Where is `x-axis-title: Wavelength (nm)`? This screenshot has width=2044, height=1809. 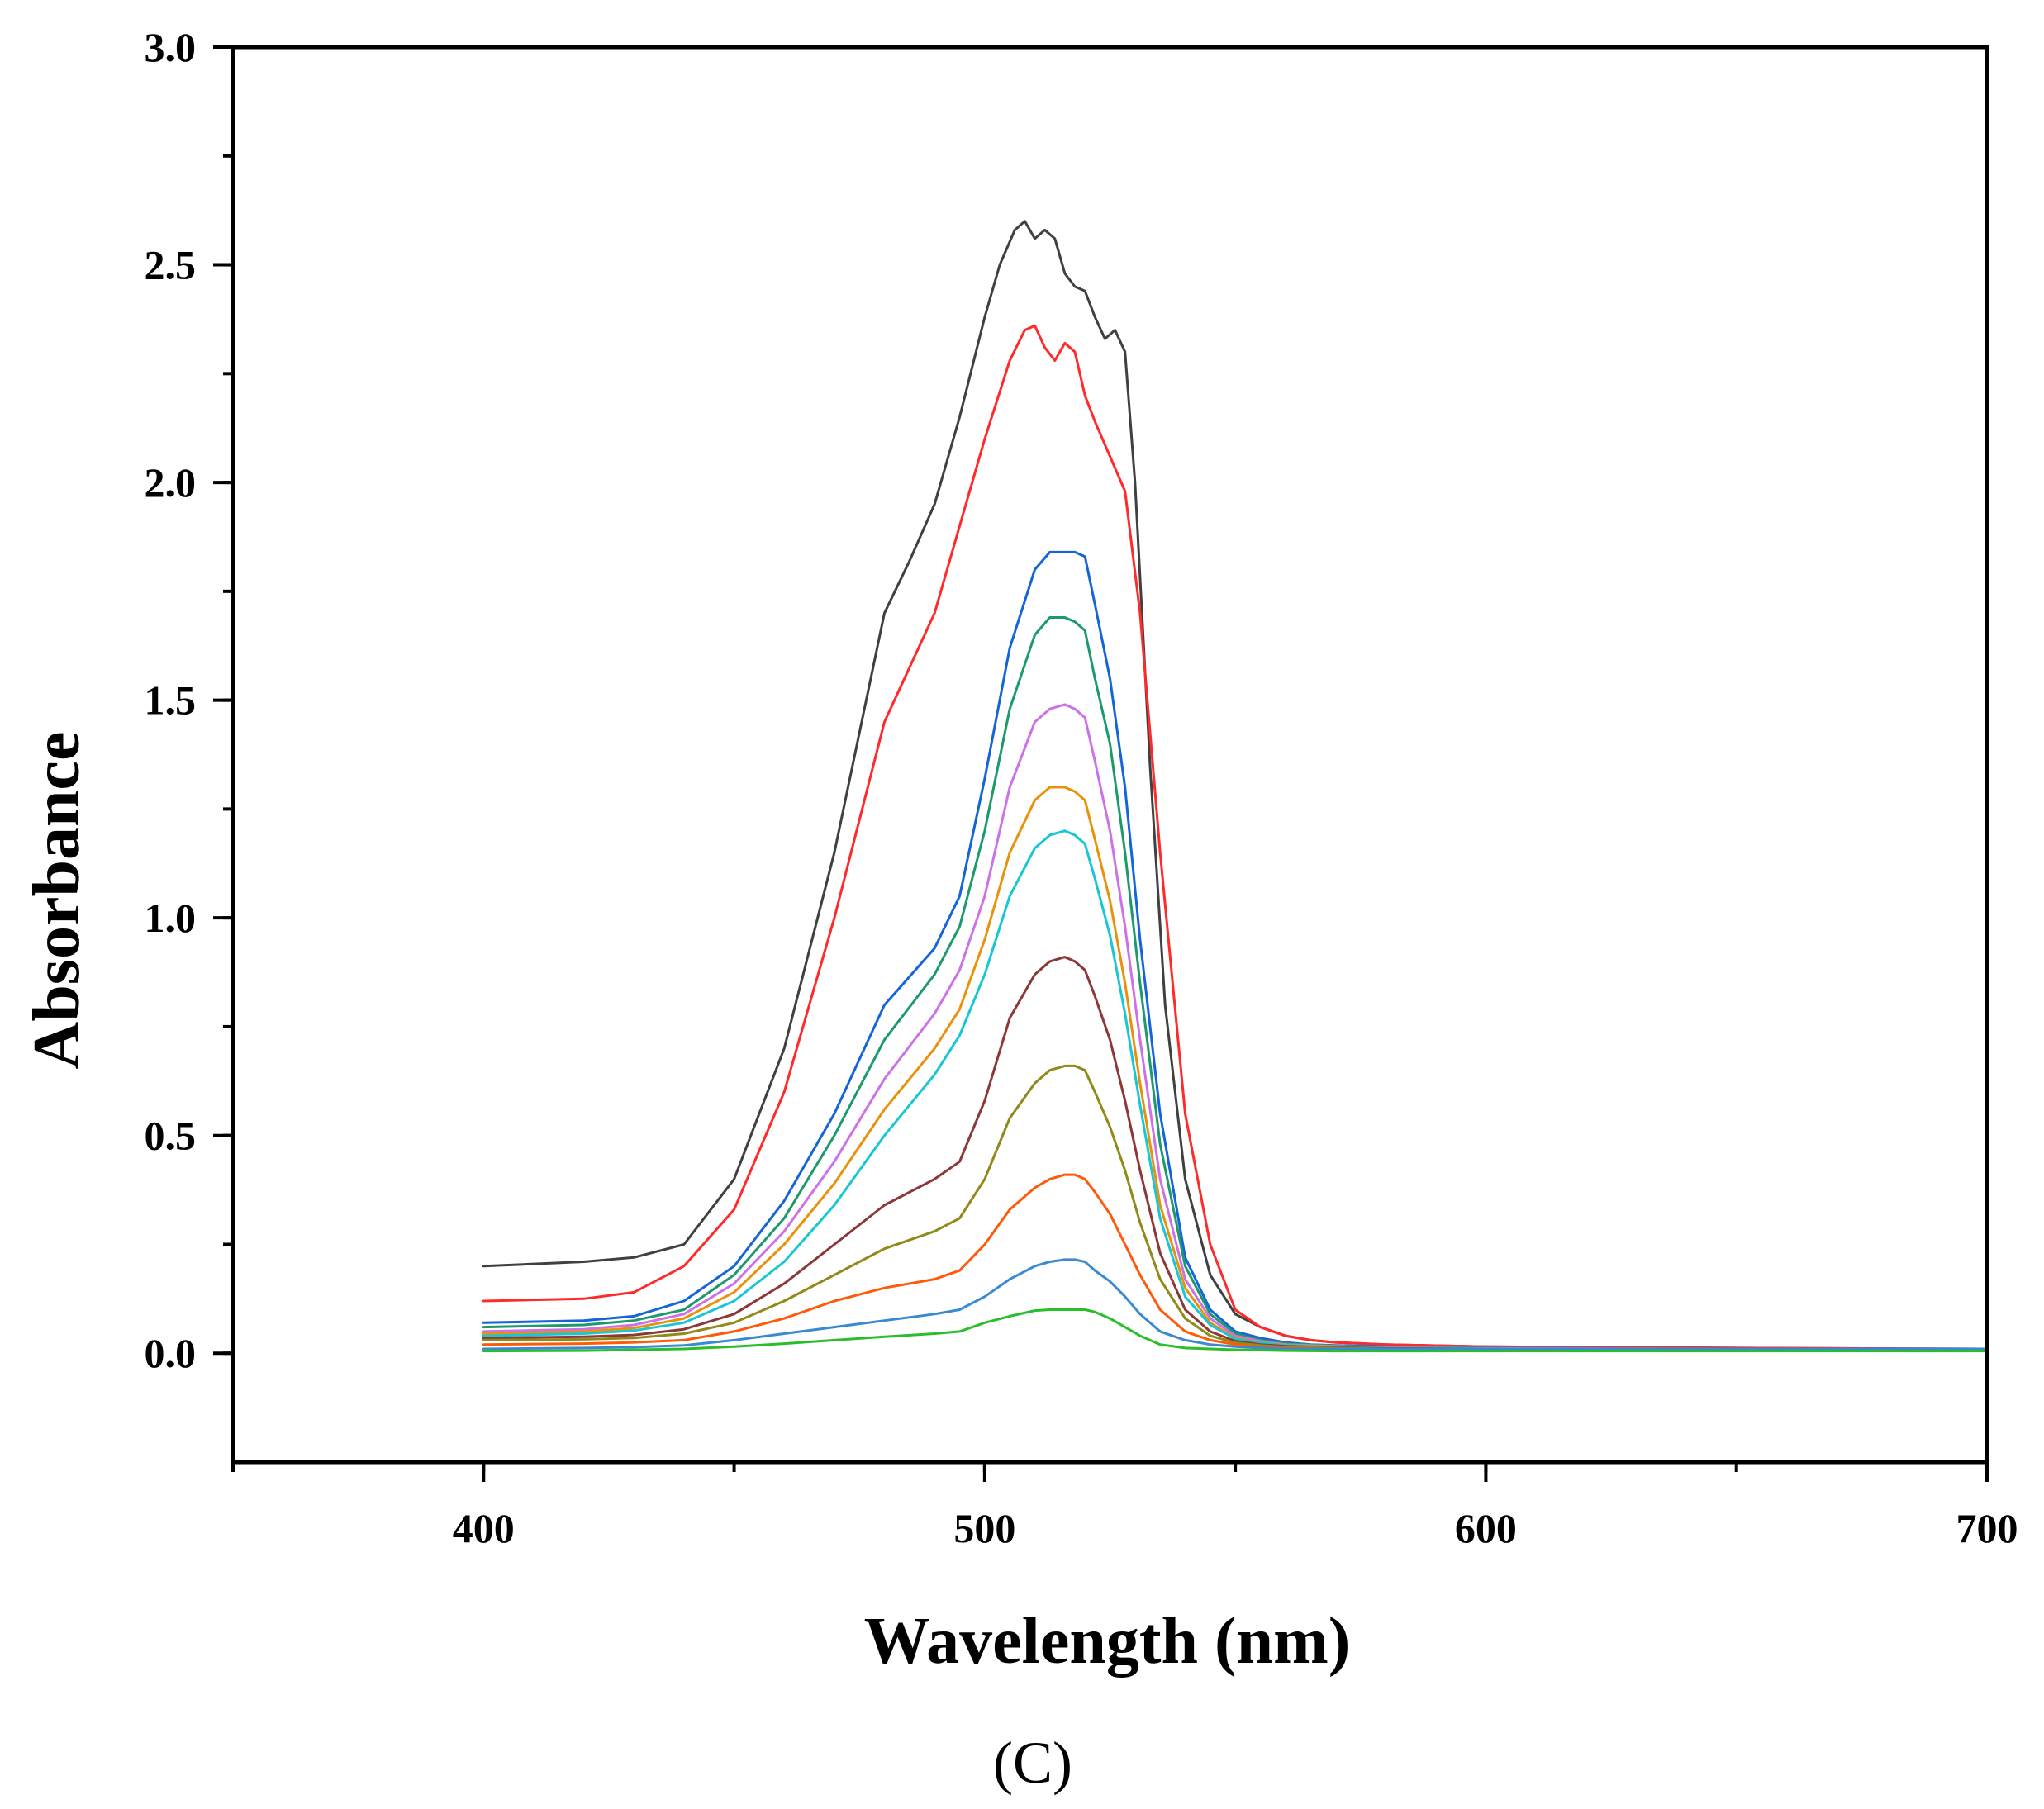
x-axis-title: Wavelength (nm) is located at coordinates (1107, 1642).